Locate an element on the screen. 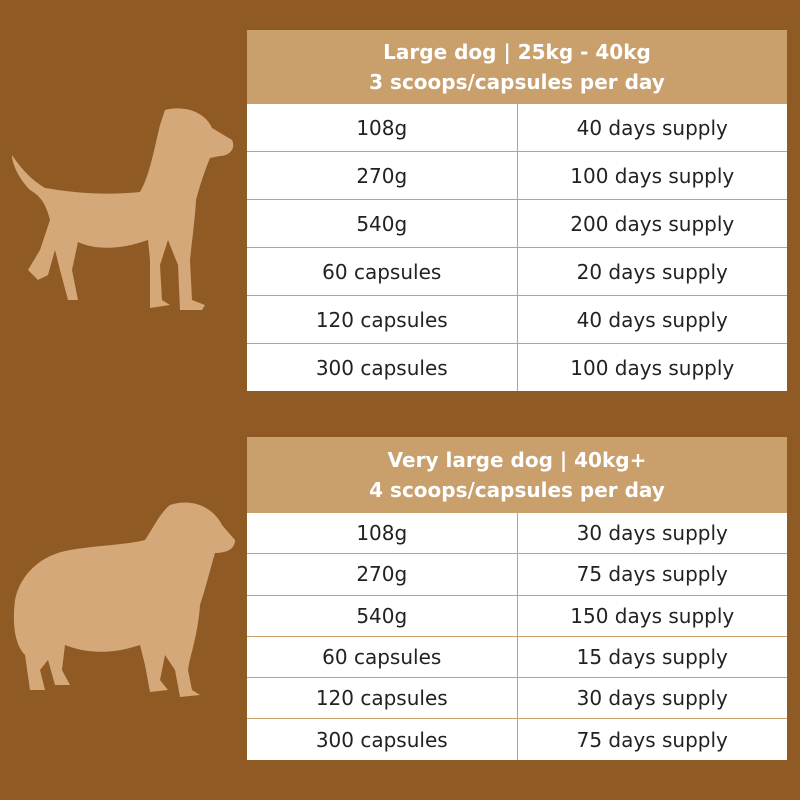 The height and width of the screenshot is (800, 800). table-row: 270g 75 days supply is located at coordinates (517, 574).